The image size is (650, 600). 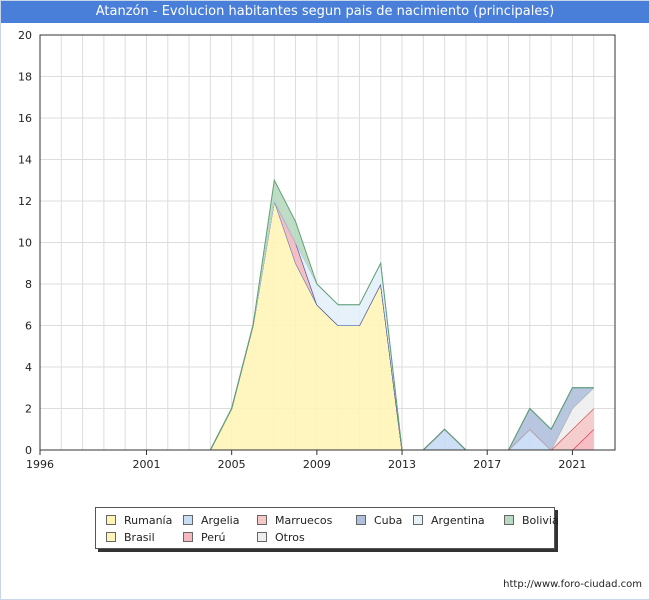 What do you see at coordinates (25, 35) in the screenshot?
I see `y-tick-label: 20` at bounding box center [25, 35].